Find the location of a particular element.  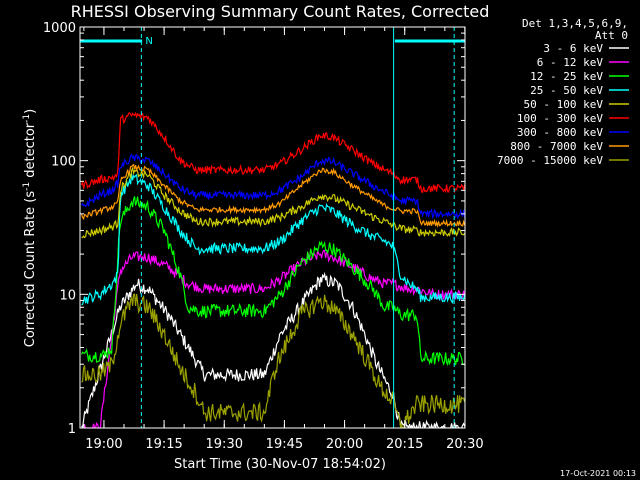

legend-label-7: 800 - 7000 keV is located at coordinates (556, 146).